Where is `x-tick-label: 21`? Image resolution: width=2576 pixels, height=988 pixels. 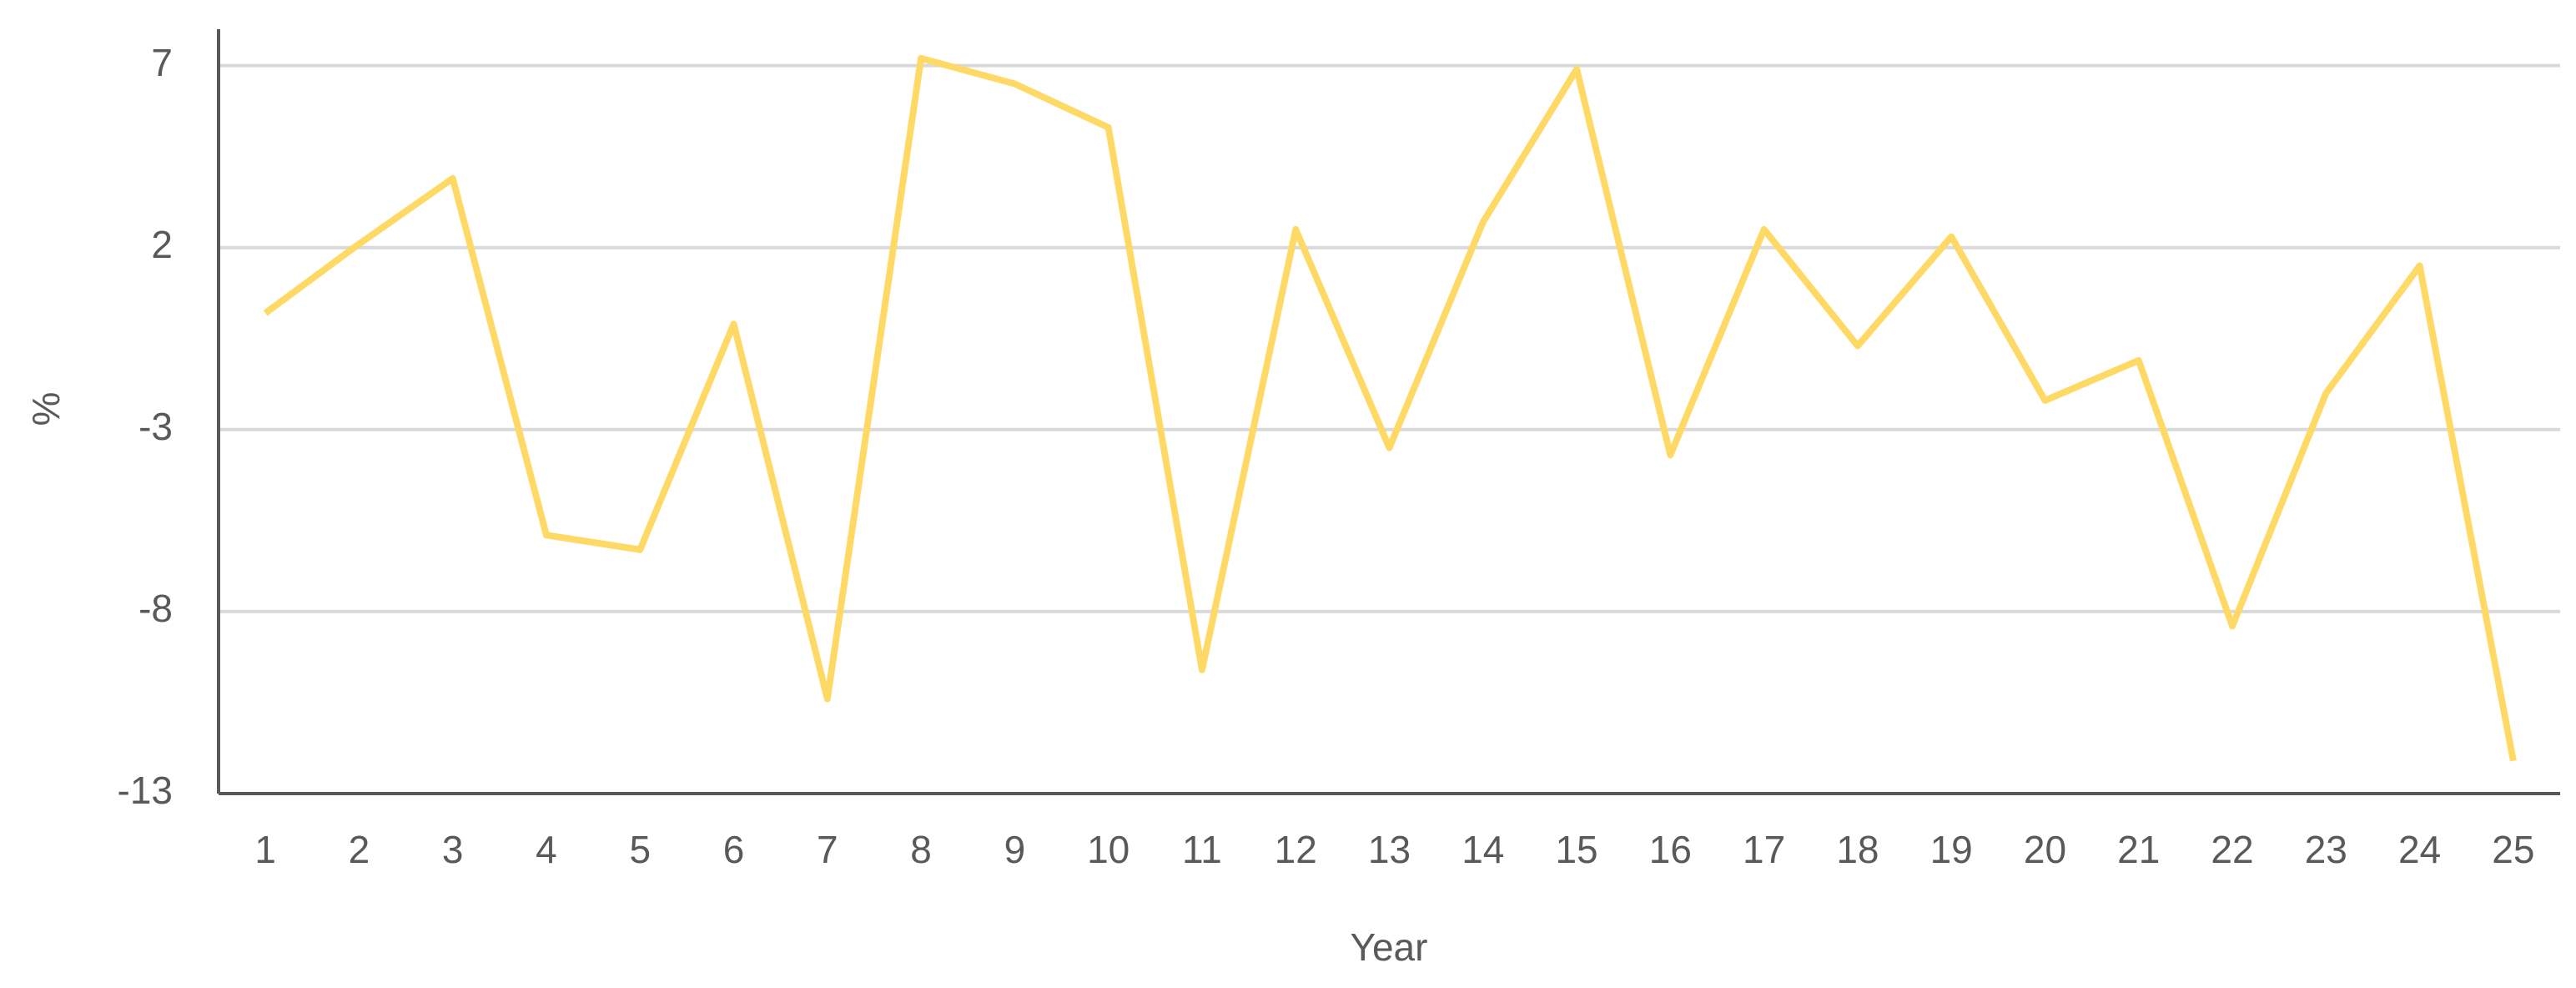 x-tick-label: 21 is located at coordinates (2138, 849).